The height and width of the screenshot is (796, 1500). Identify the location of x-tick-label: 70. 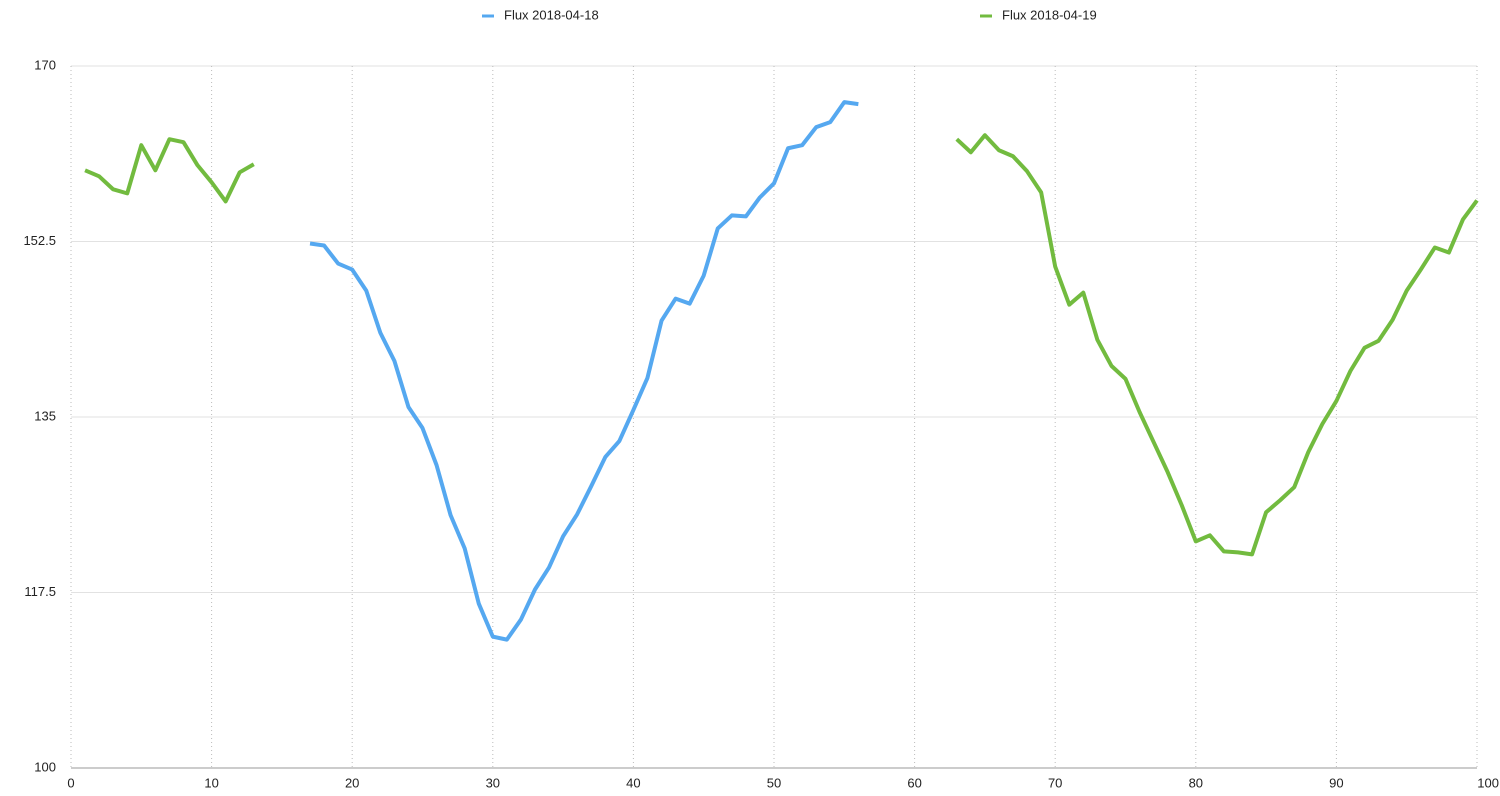
(1055, 782).